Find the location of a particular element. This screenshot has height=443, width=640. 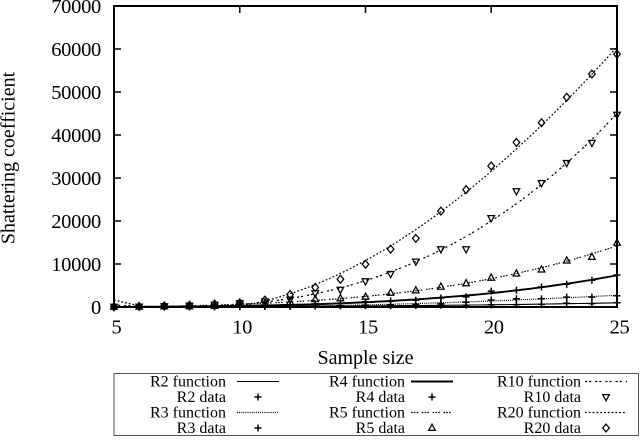

svg-text: R3 function is located at coordinates (188, 412).